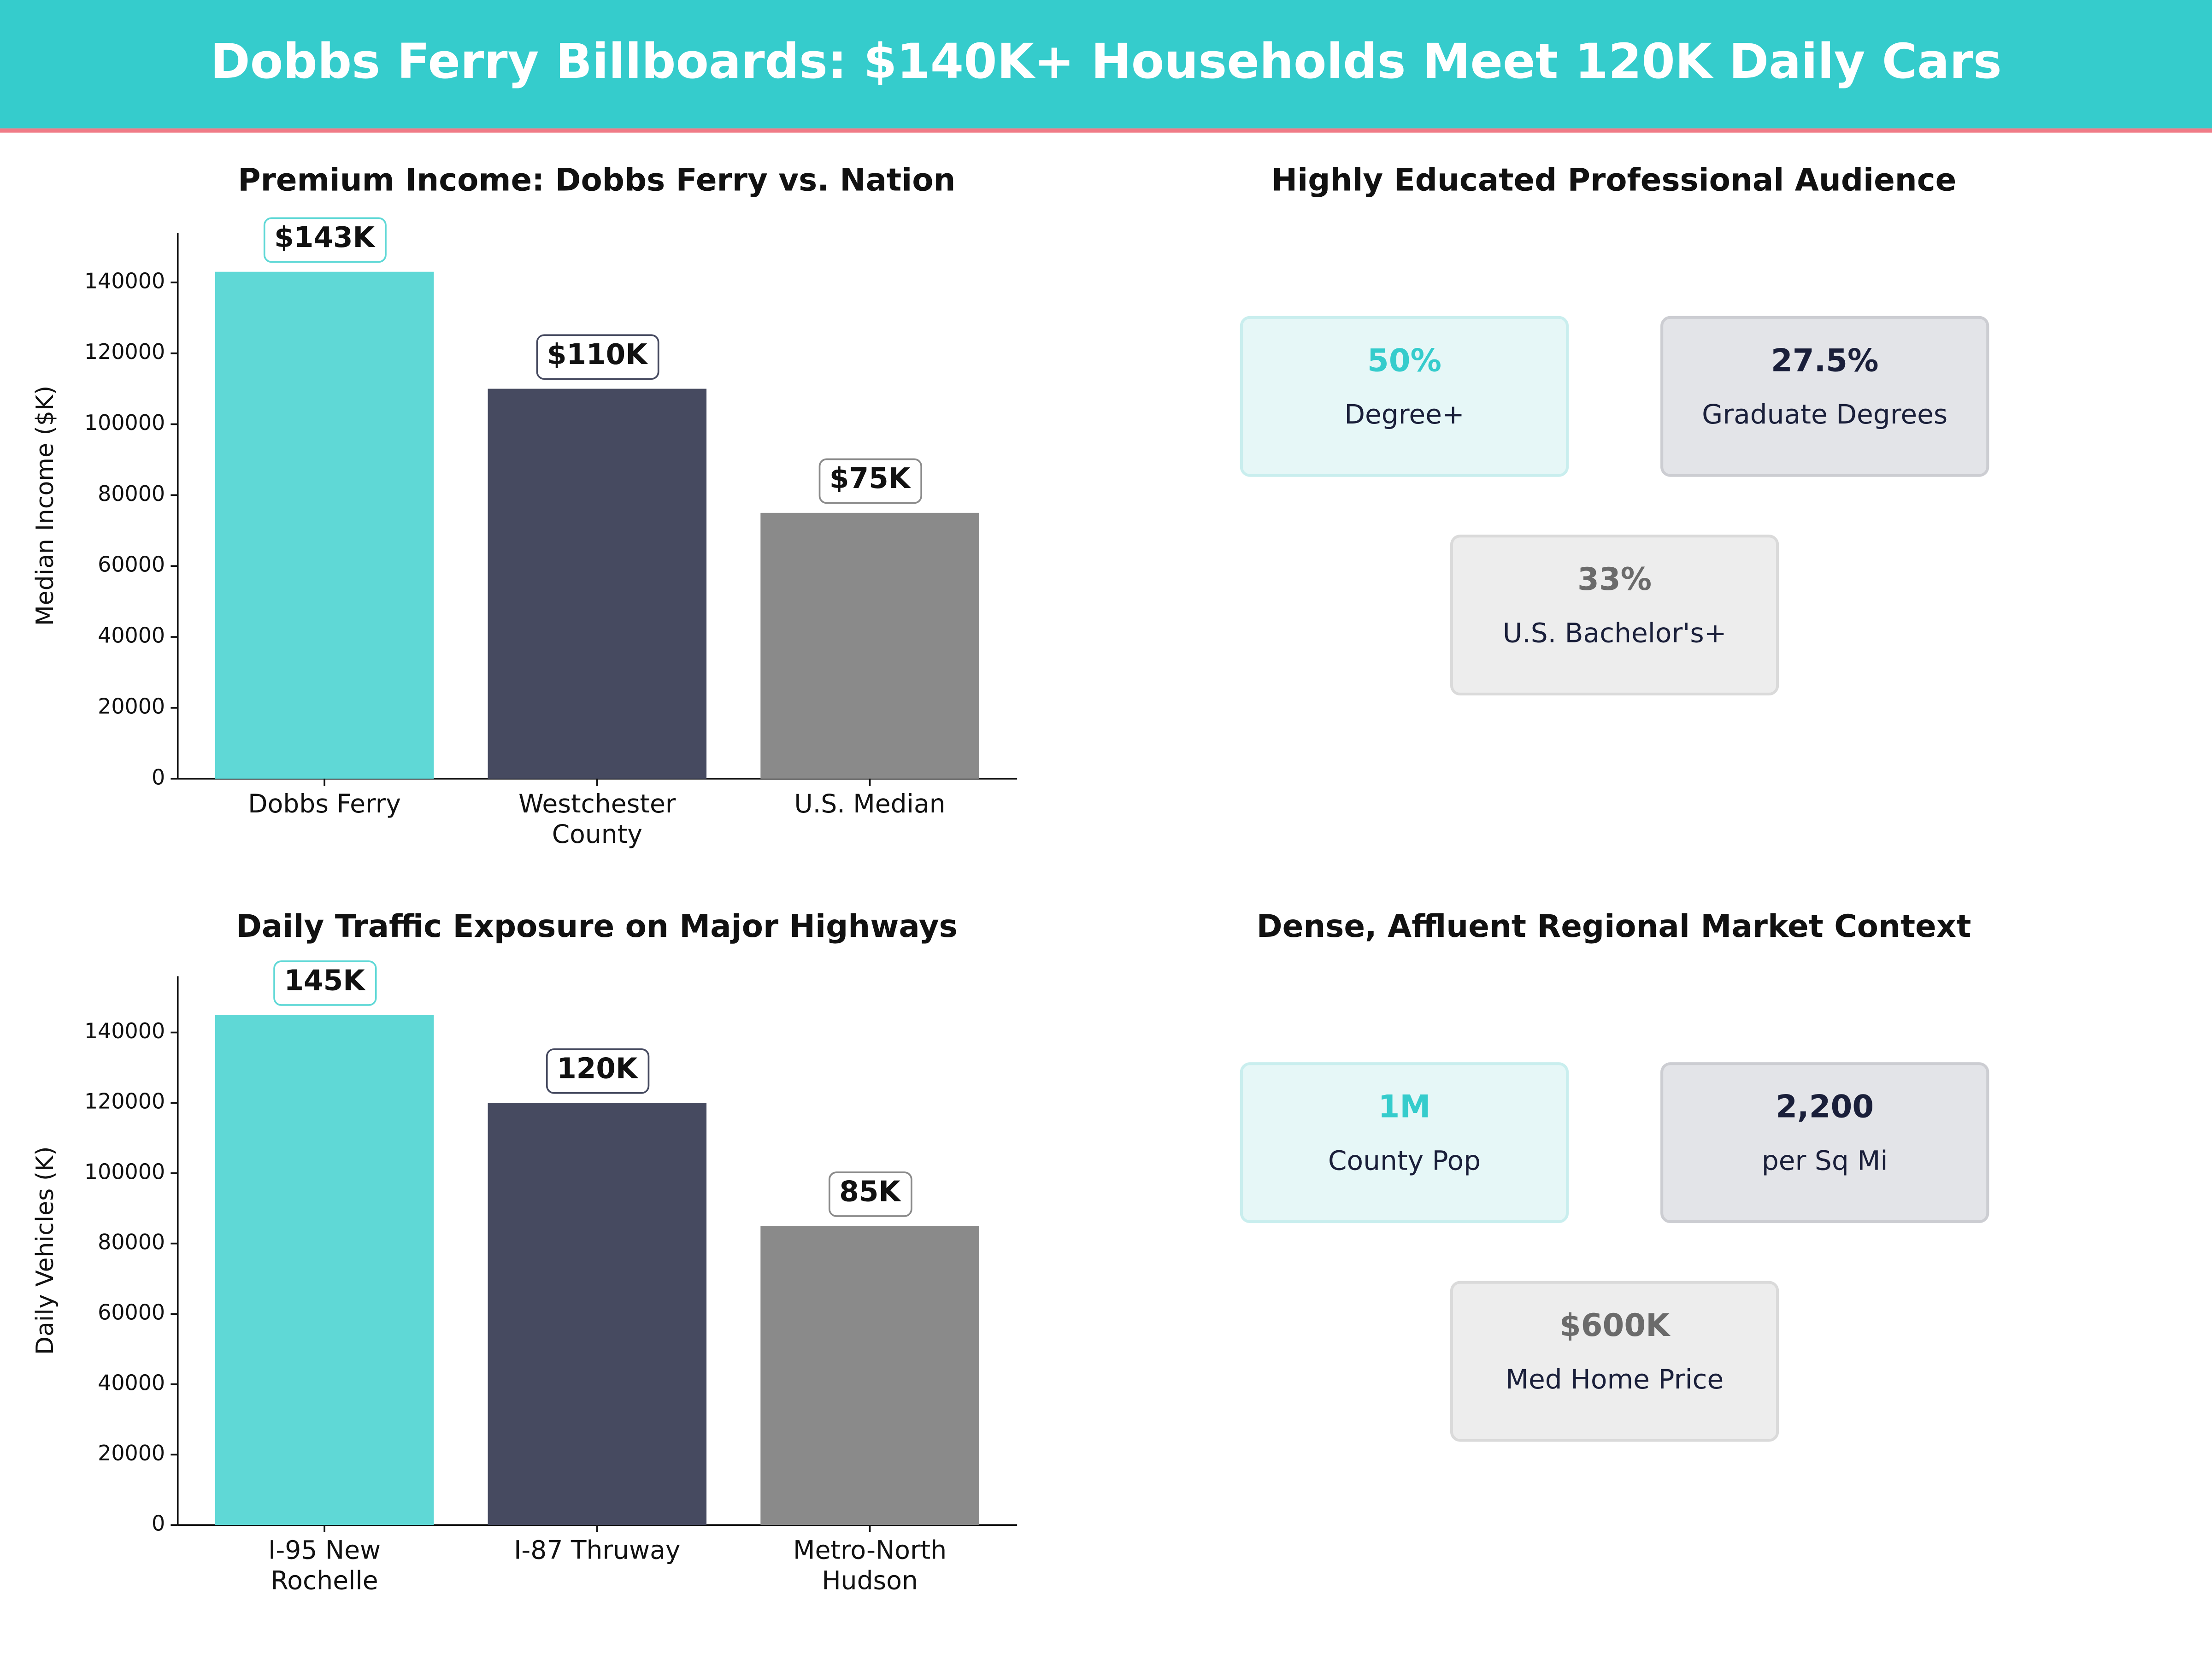 The width and height of the screenshot is (2212, 1659). Describe the element at coordinates (1825, 360) in the screenshot. I see `stat-value: 27.5%` at that location.